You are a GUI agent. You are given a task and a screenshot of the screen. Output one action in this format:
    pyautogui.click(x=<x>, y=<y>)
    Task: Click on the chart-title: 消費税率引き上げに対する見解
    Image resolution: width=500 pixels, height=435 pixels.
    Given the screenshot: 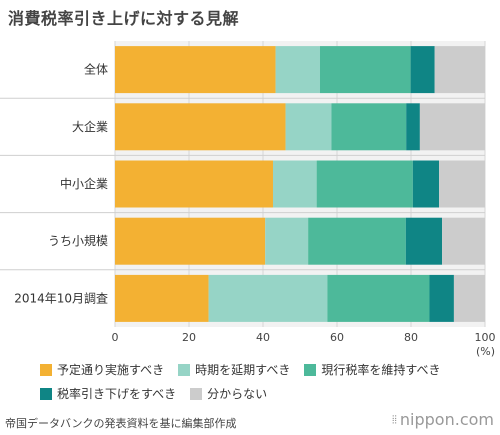 What is the action you would take?
    pyautogui.click(x=124, y=18)
    